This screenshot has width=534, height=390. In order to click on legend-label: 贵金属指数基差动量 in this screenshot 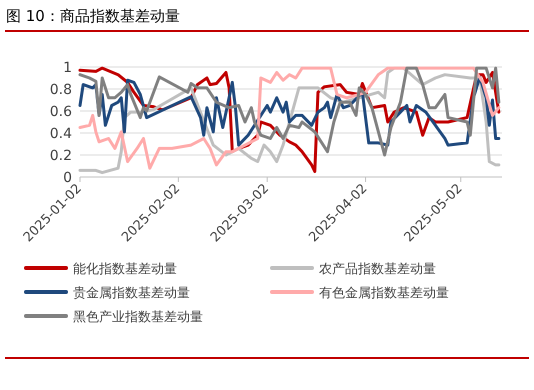, I will do `click(131, 293)`.